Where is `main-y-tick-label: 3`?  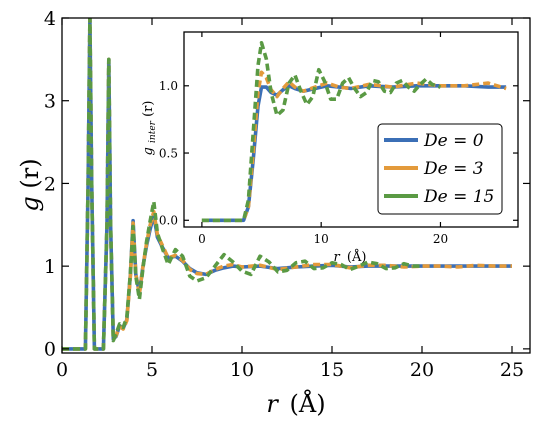
main-y-tick-label: 3 is located at coordinates (50, 102).